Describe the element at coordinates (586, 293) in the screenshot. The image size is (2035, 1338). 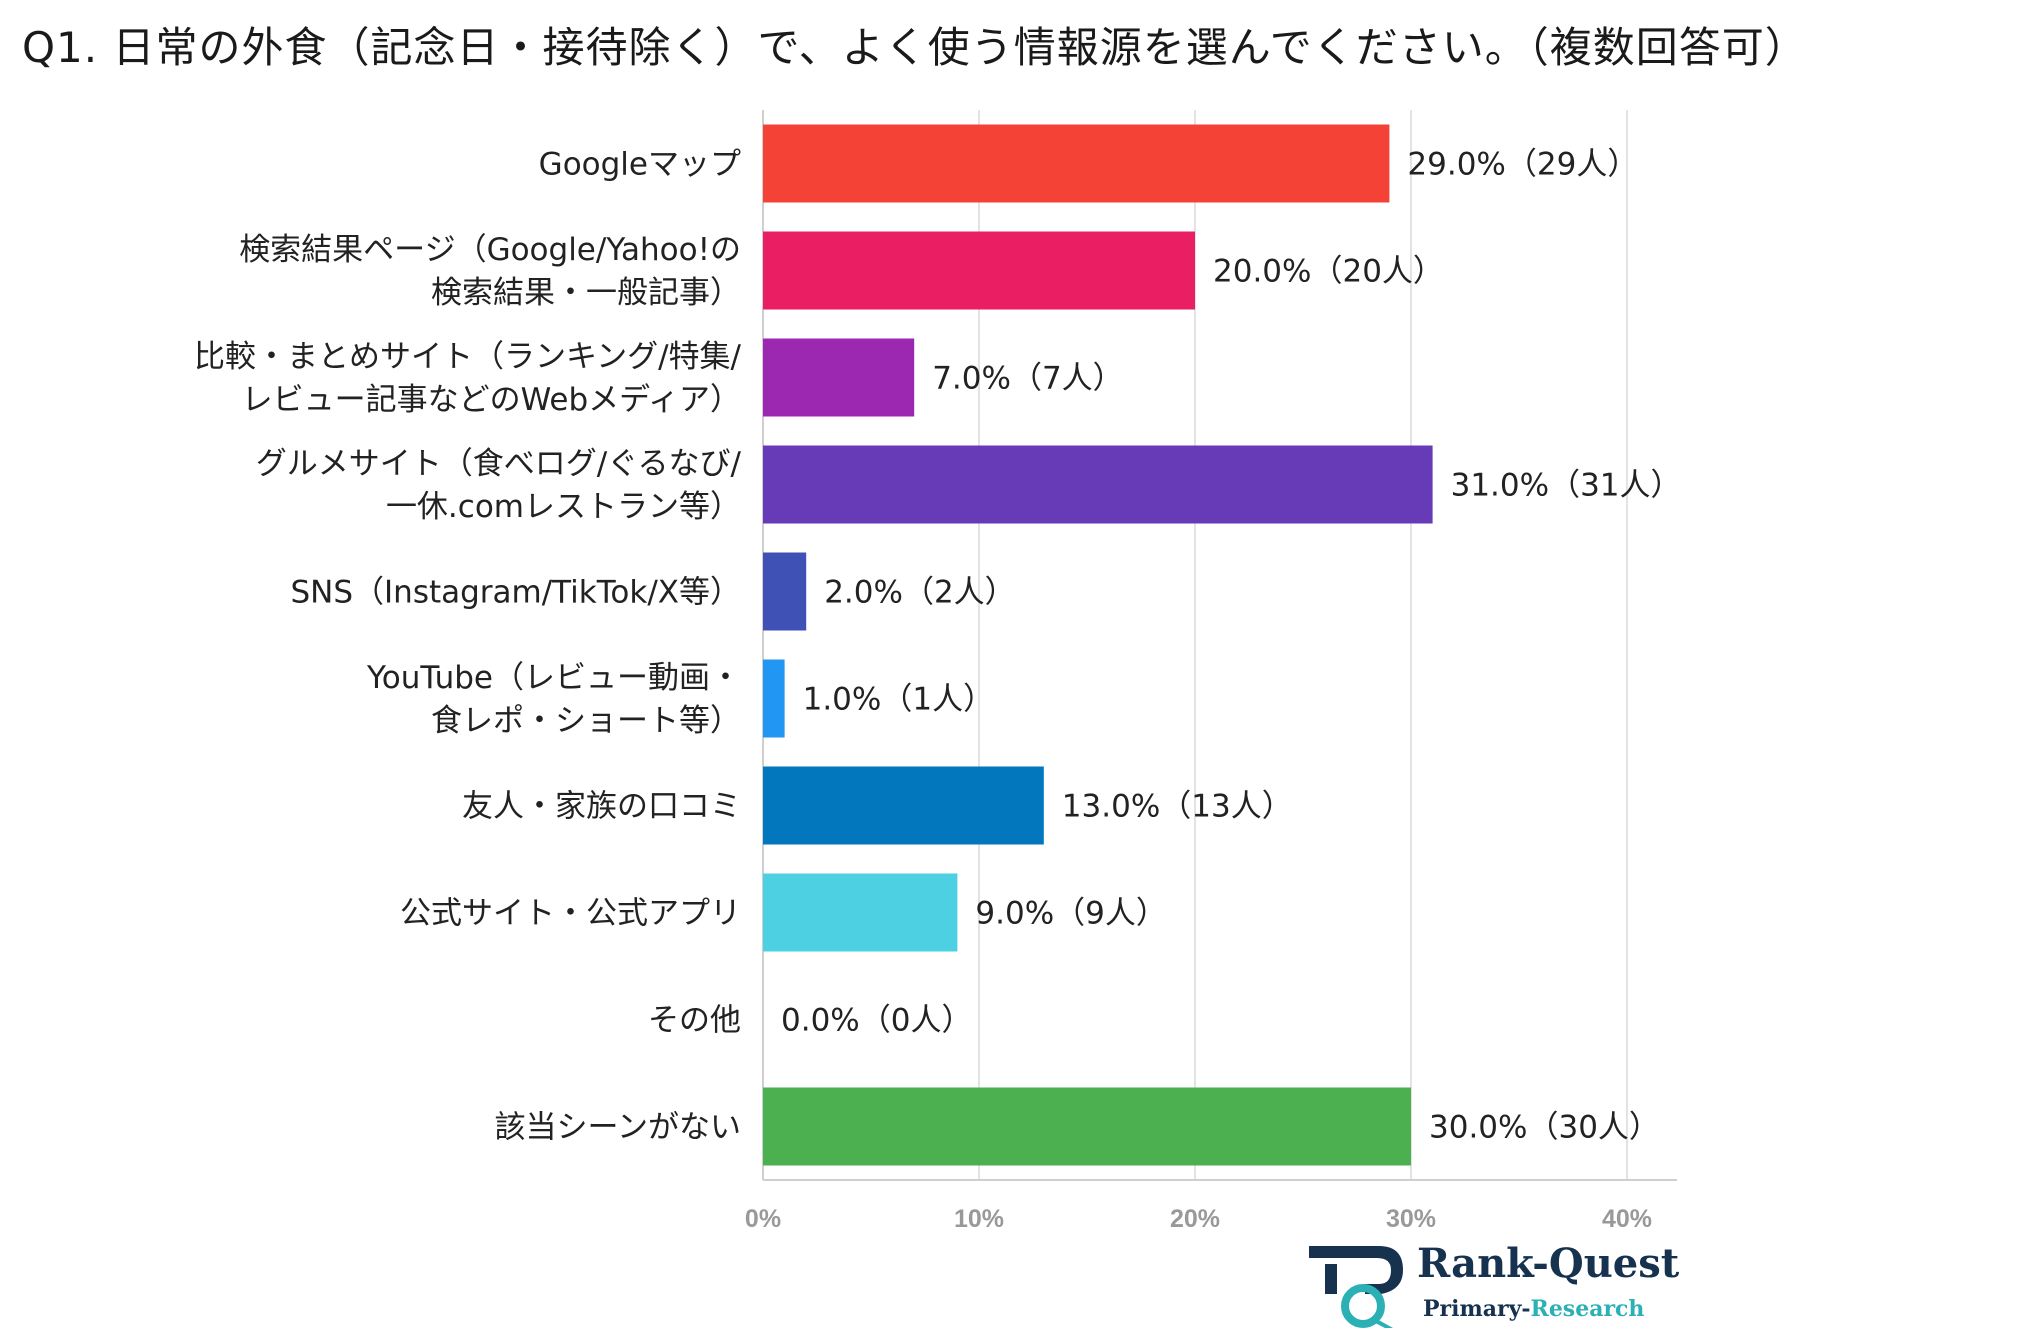
I see `category-label: 検索結果・一般記事）` at that location.